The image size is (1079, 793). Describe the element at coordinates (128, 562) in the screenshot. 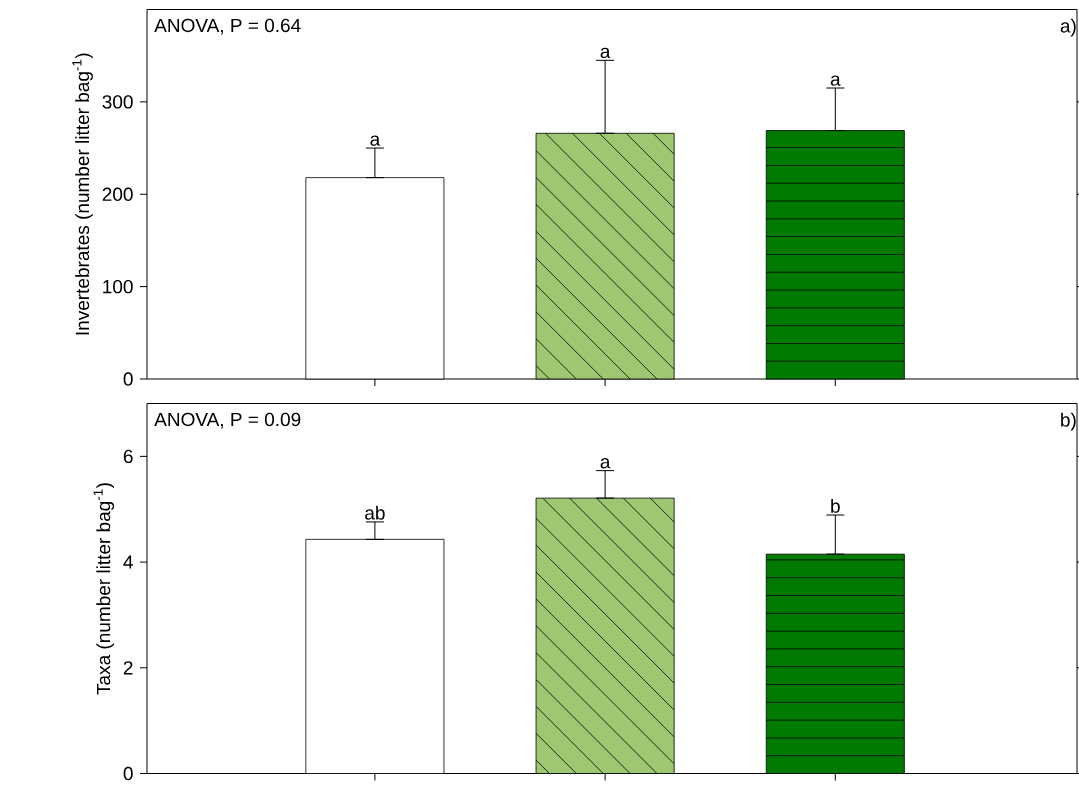

I see `y-tick-label: 4` at that location.